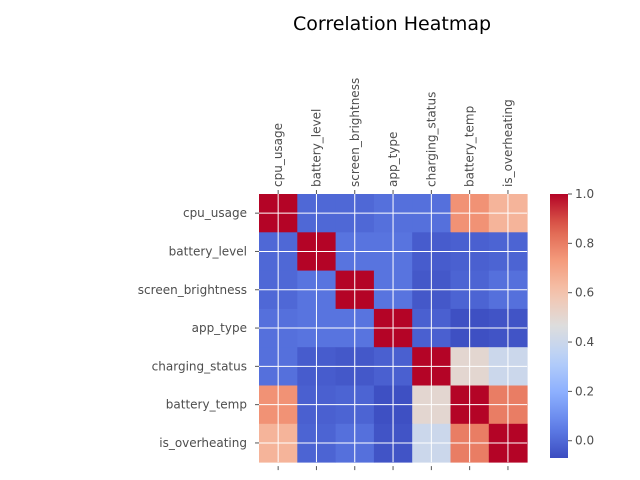 Image resolution: width=640 pixels, height=480 pixels. I want to click on y-tick-label: charging_status, so click(199, 366).